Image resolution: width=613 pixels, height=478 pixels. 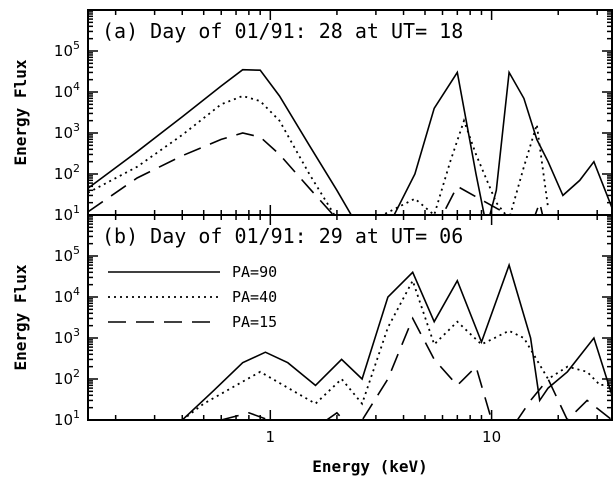 What do you see at coordinates (254, 272) in the screenshot?
I see `legend-label: PA=90` at bounding box center [254, 272].